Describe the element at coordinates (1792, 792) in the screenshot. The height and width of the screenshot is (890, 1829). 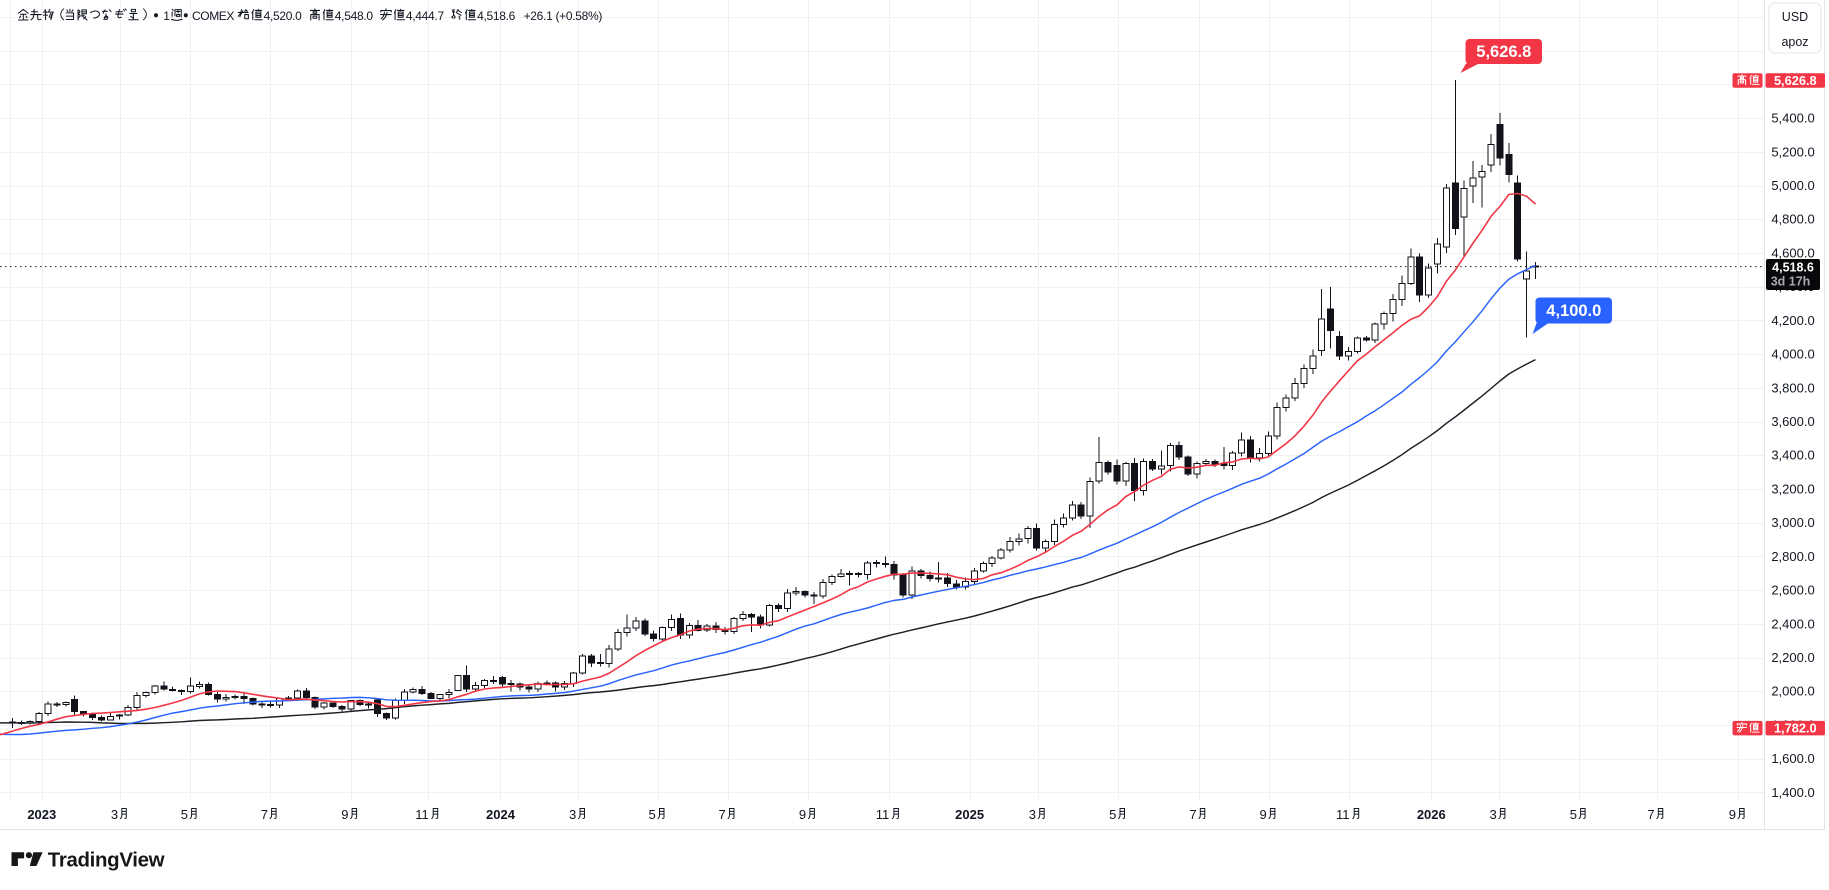
I see `svg-text: 1,400.0` at that location.